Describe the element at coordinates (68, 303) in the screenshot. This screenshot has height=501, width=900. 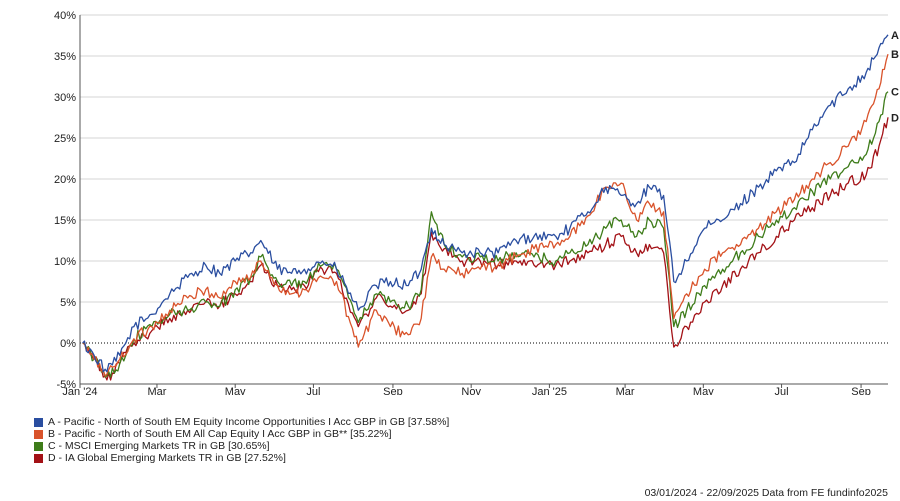
I see `y-tick-label: 5%` at that location.